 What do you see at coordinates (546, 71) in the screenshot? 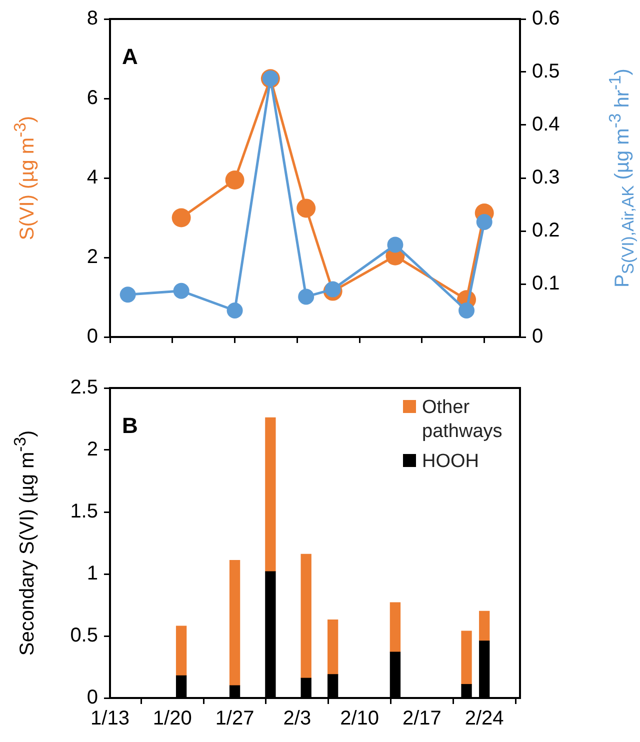
I see `y2-tick-label: 0.5` at bounding box center [546, 71].